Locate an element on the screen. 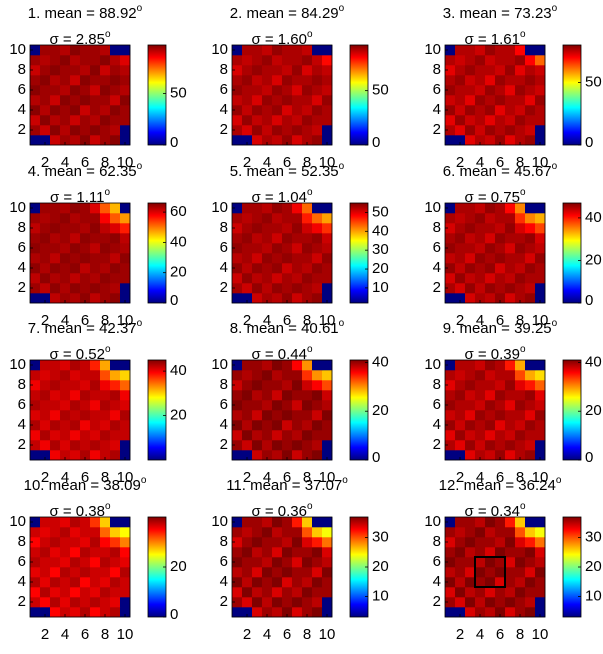  y-tick-label: 2 is located at coordinates (224, 601).